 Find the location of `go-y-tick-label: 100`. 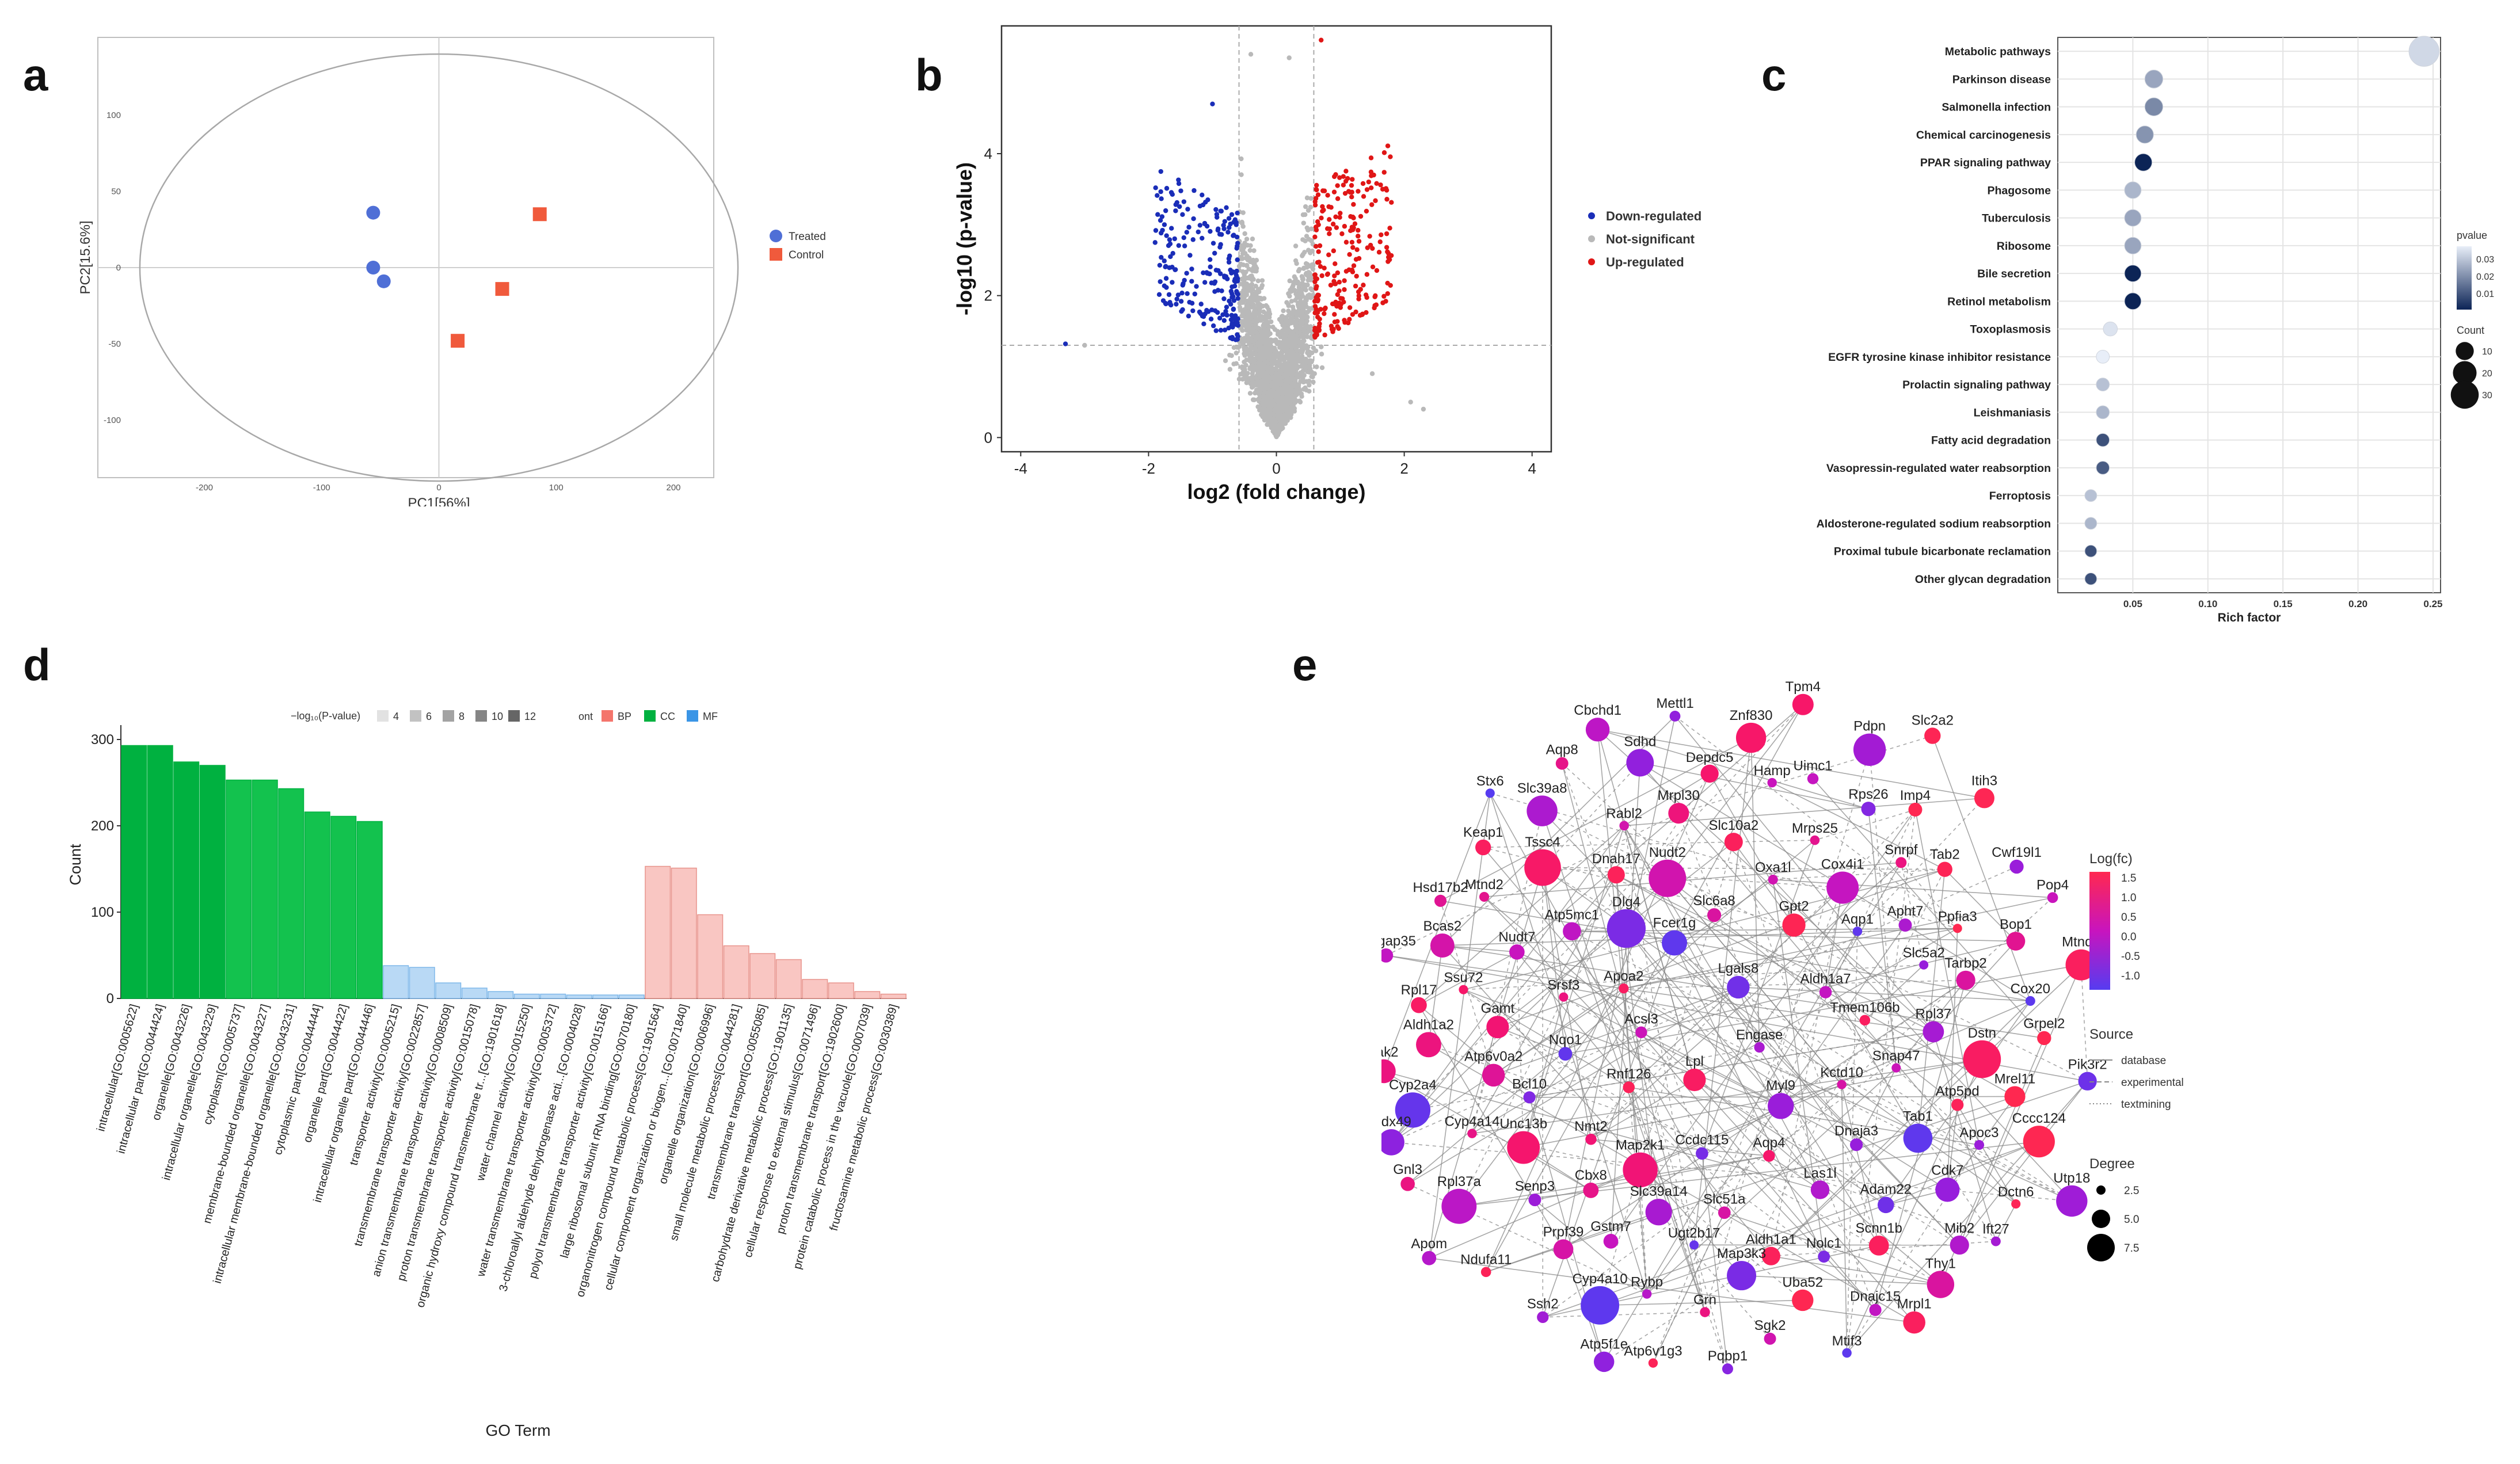

go-y-tick-label: 100 is located at coordinates (102, 912).